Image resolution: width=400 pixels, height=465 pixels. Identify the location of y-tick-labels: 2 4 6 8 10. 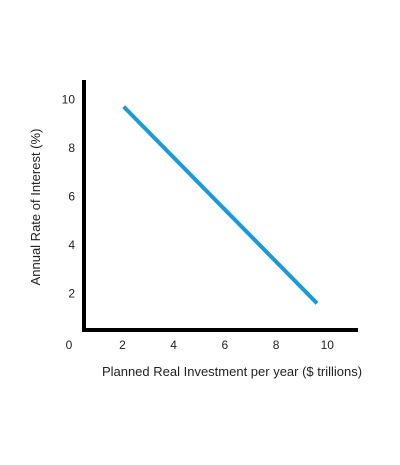
(69, 196).